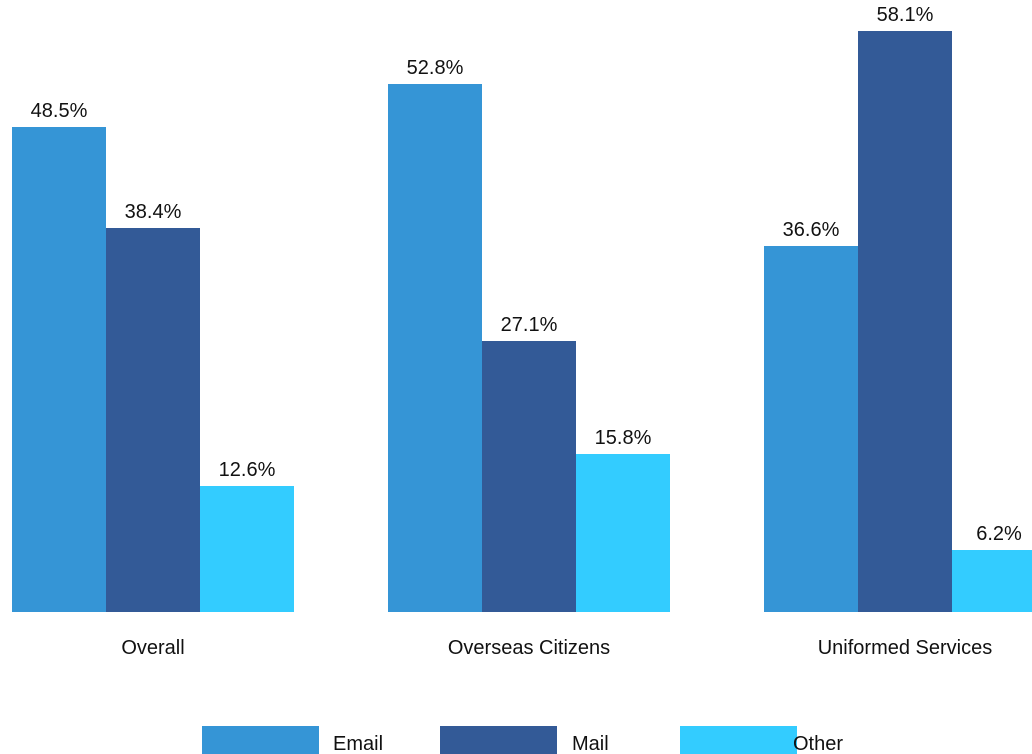  What do you see at coordinates (152, 648) in the screenshot?
I see `category-label-overall: Overall` at bounding box center [152, 648].